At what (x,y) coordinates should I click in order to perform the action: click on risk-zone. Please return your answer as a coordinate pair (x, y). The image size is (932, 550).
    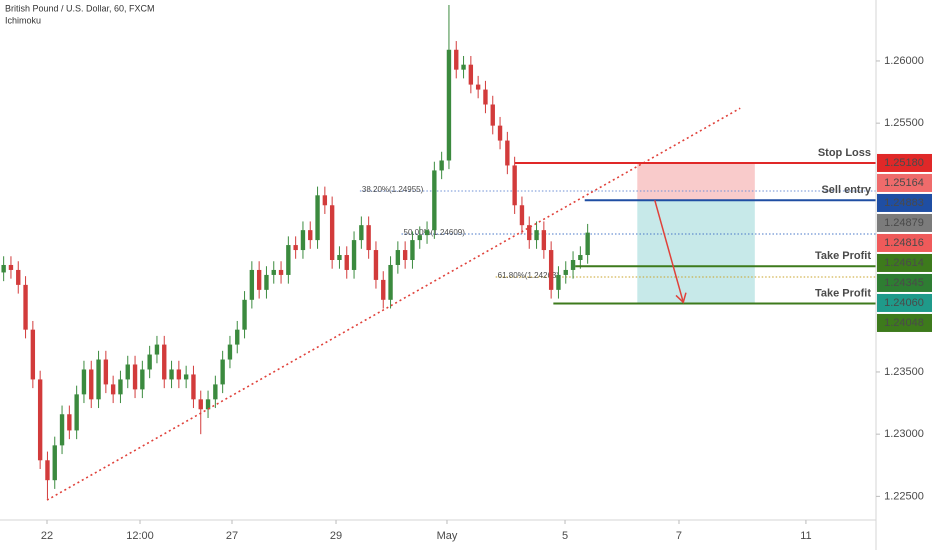
    Looking at the image, I should click on (696, 181).